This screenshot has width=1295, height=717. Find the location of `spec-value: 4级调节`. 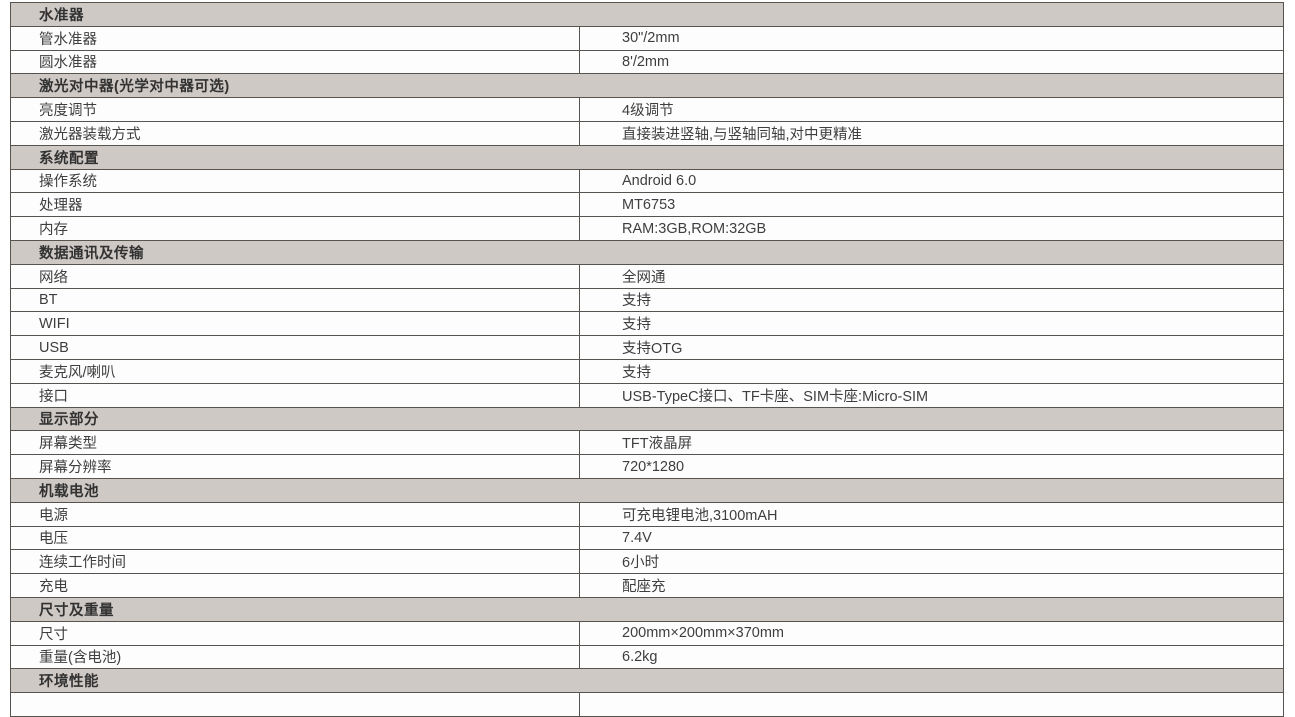

spec-value: 4级调节 is located at coordinates (648, 111).